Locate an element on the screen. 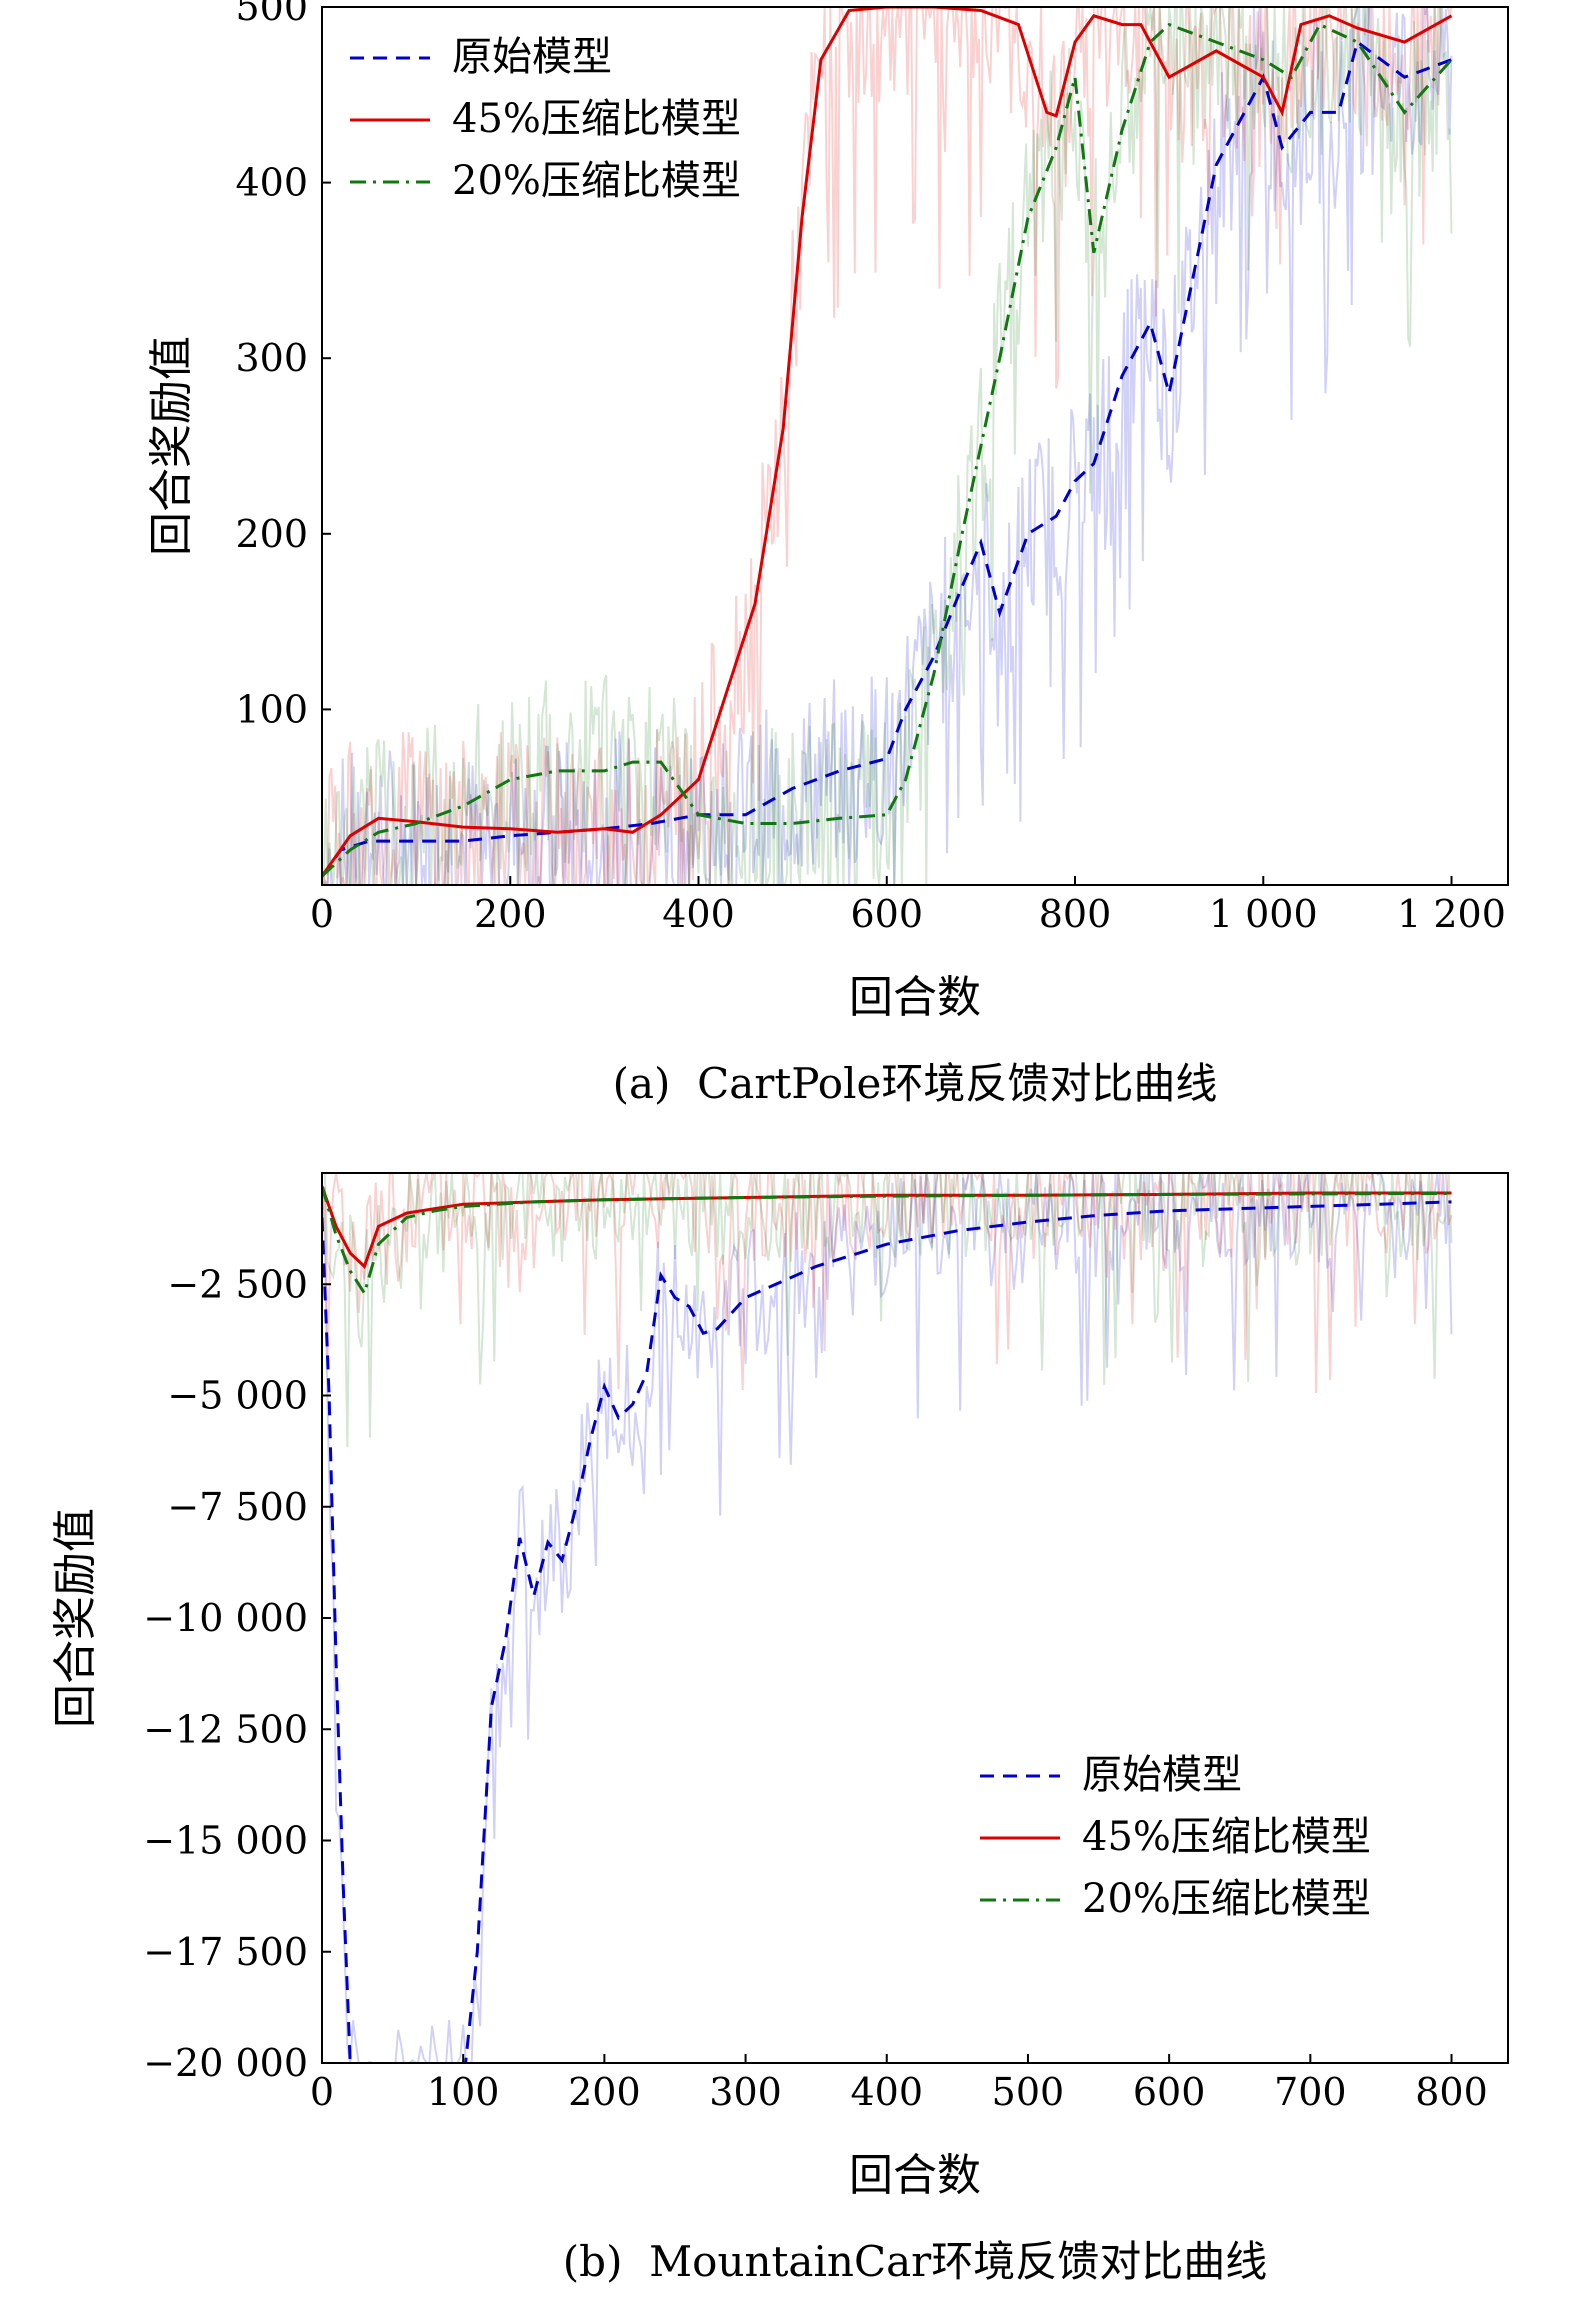  y-tick-label: −12 500 is located at coordinates (225, 1729).